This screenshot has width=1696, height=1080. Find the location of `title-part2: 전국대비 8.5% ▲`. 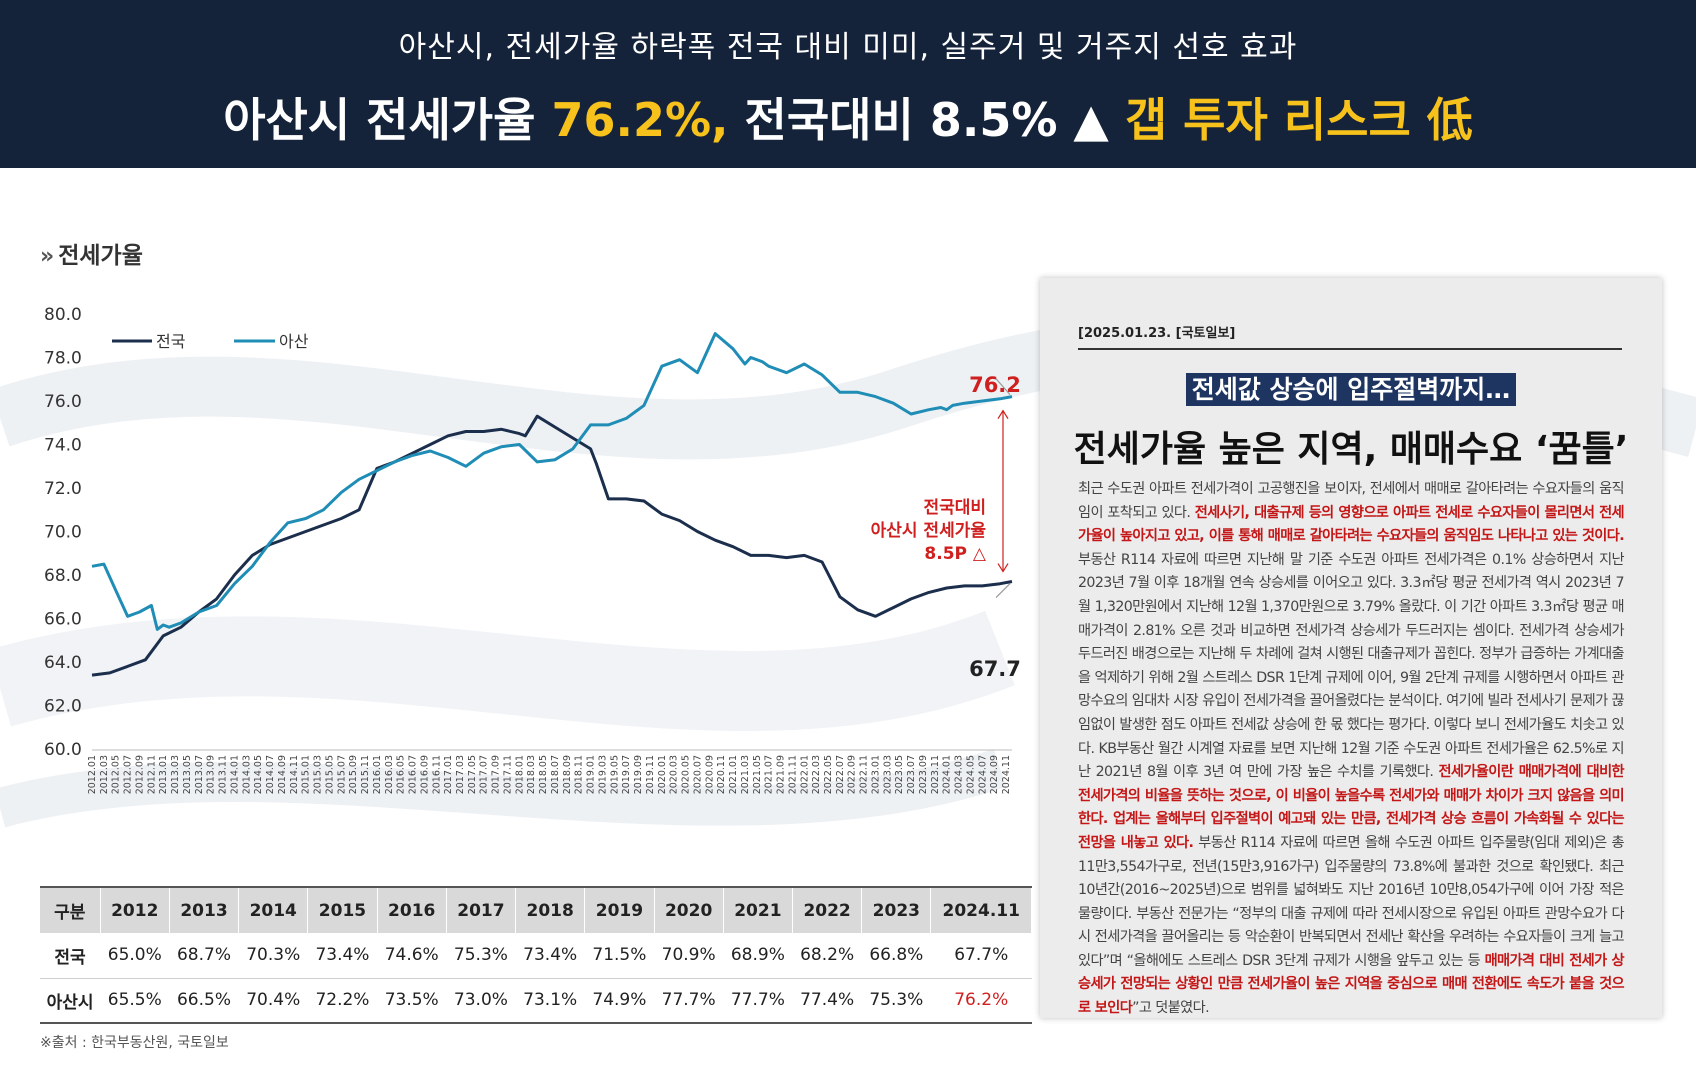

title-part2: 전국대비 8.5% ▲ is located at coordinates (926, 120).